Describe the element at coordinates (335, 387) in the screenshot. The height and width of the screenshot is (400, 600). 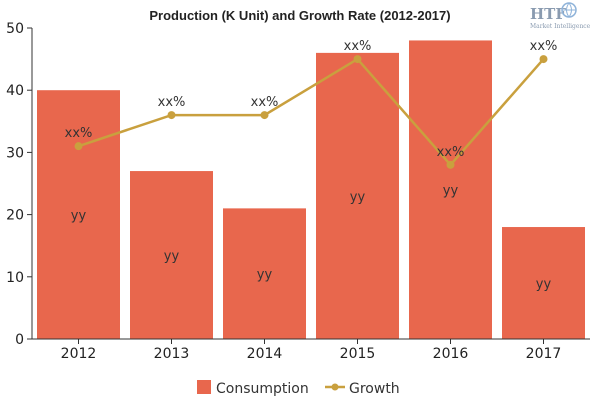
I see `legend-marker-growth` at that location.